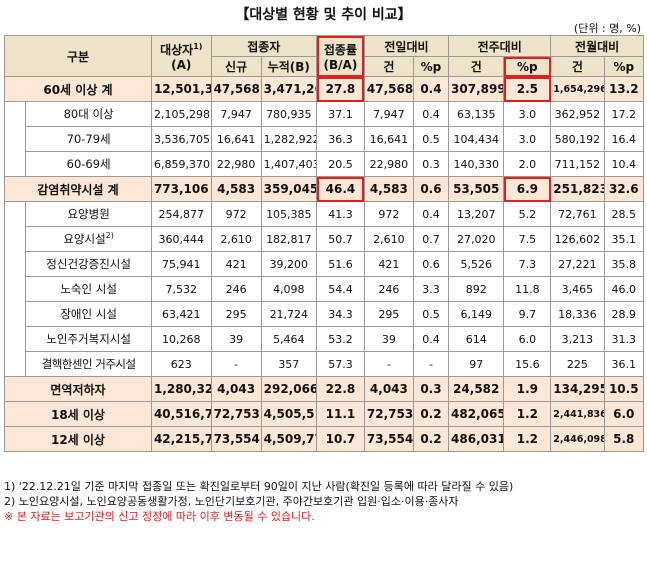 This screenshot has width=647, height=587. Describe the element at coordinates (527, 164) in the screenshot. I see `cell-w-pct: 2.0` at that location.